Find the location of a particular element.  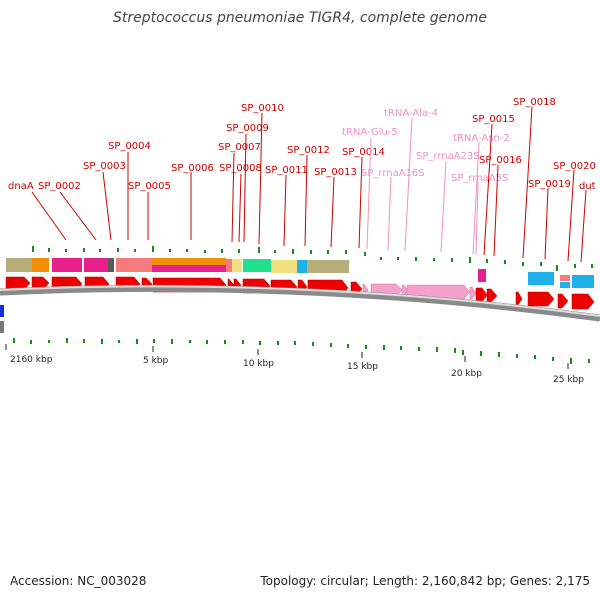

label-dut: dut is located at coordinates (587, 186).